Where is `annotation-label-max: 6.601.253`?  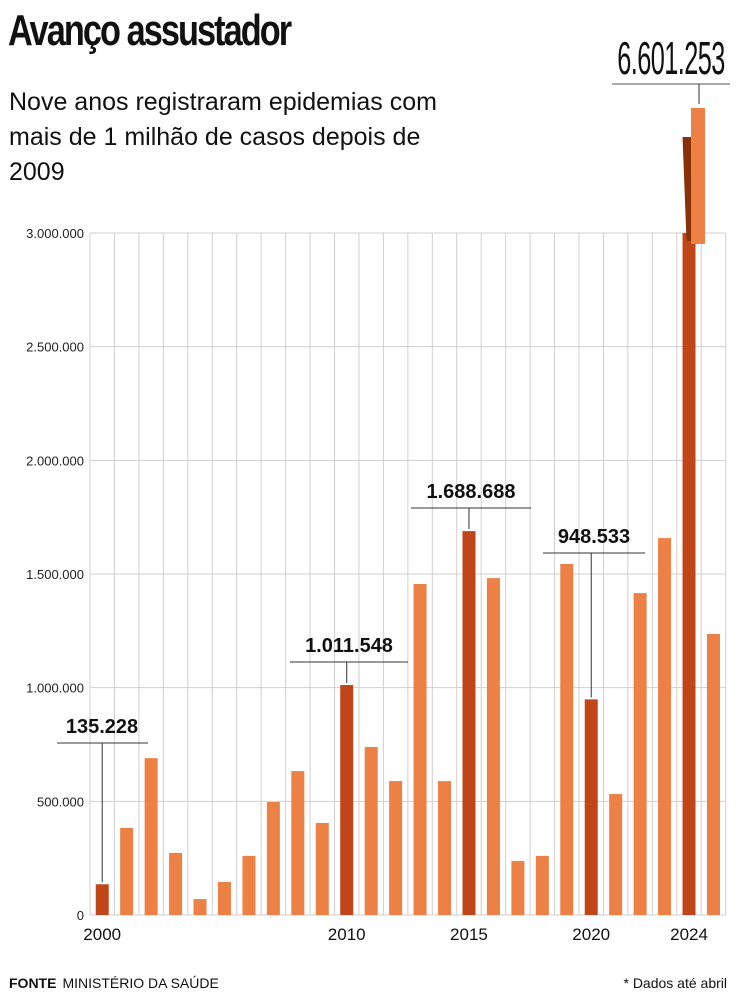 annotation-label-max: 6.601.253 is located at coordinates (671, 58).